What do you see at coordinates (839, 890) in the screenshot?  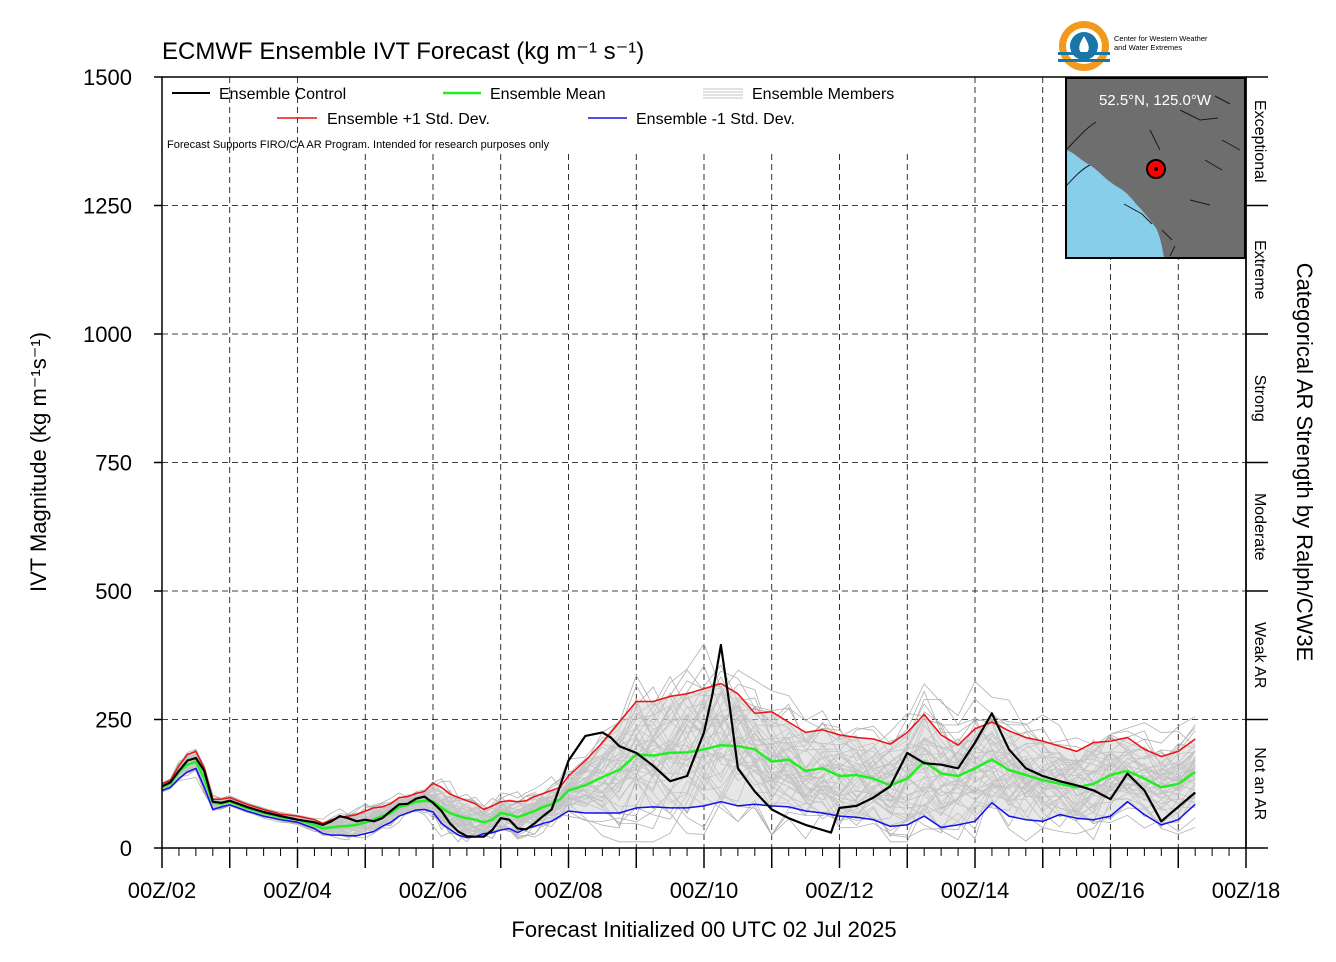 I see `x-tick-label: 00Z/12` at bounding box center [839, 890].